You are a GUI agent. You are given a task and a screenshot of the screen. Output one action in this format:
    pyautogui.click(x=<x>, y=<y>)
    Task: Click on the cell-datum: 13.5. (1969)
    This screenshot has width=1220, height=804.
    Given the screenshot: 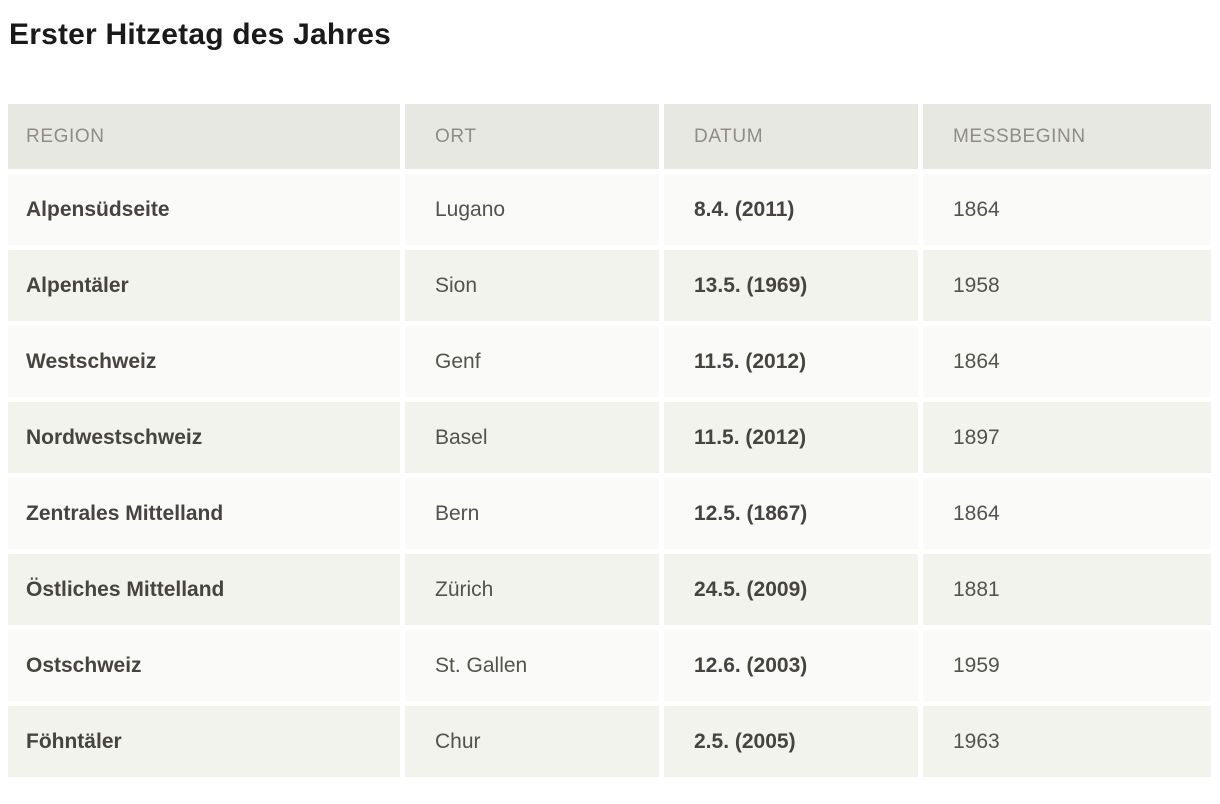 What is the action you would take?
    pyautogui.click(x=791, y=285)
    